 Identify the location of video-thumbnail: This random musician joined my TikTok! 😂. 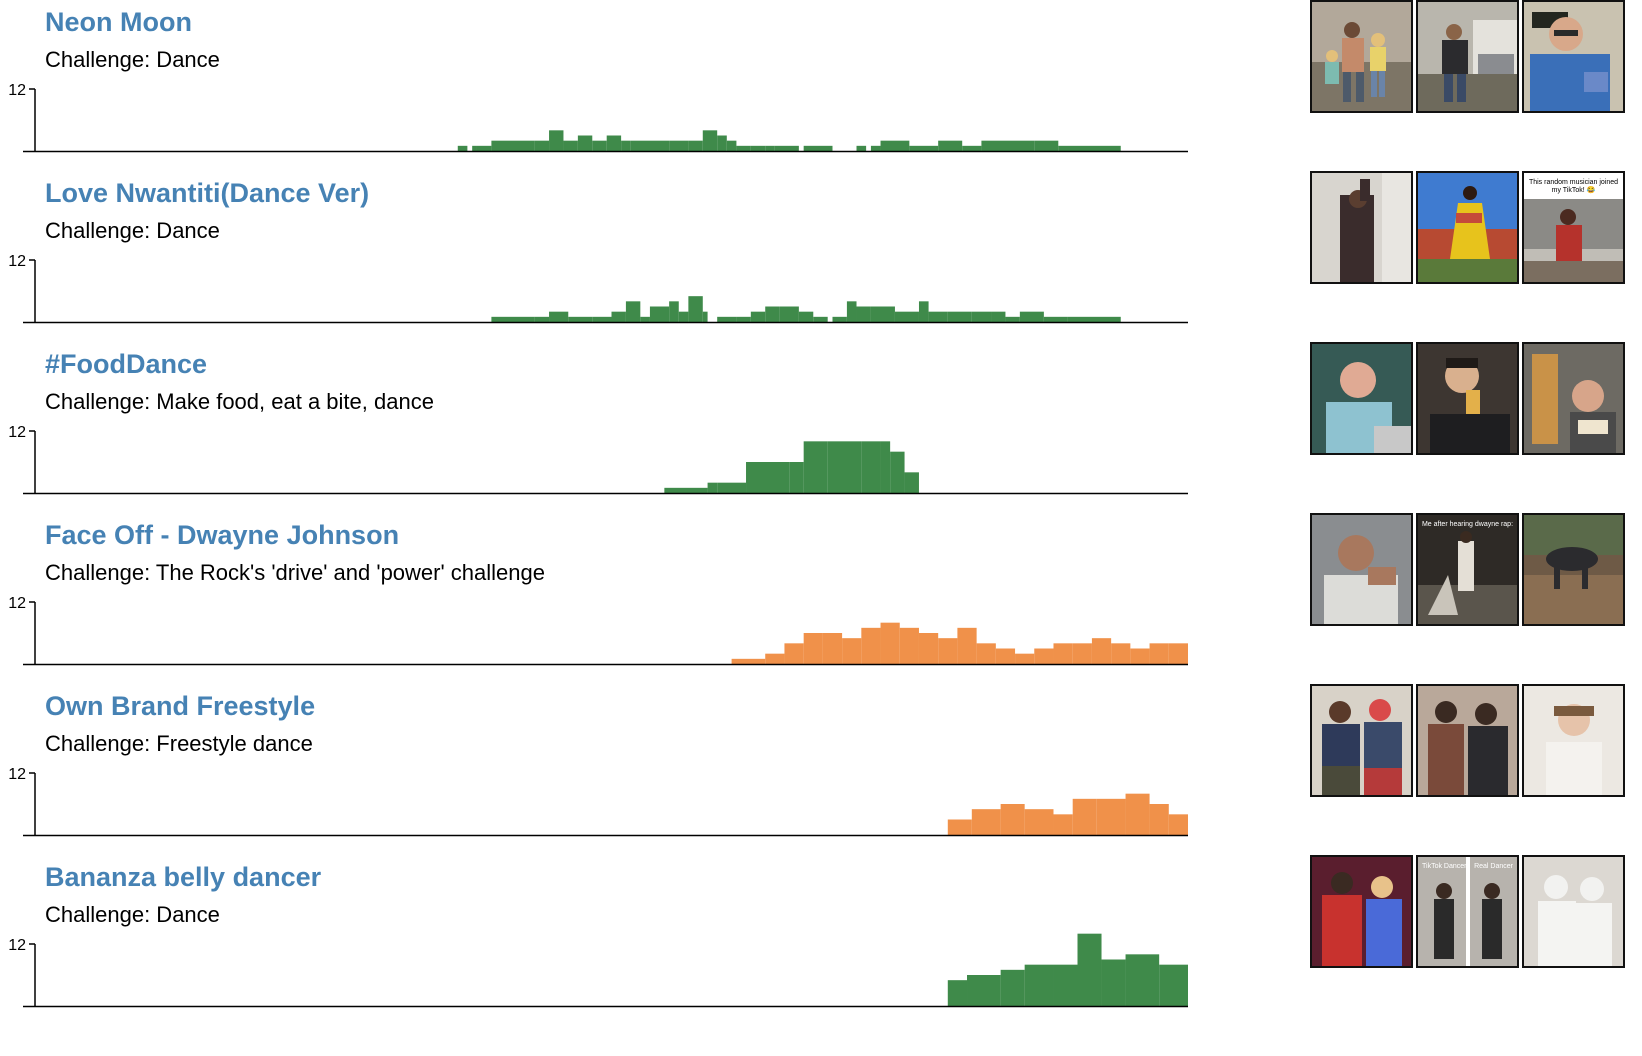
(1573, 227).